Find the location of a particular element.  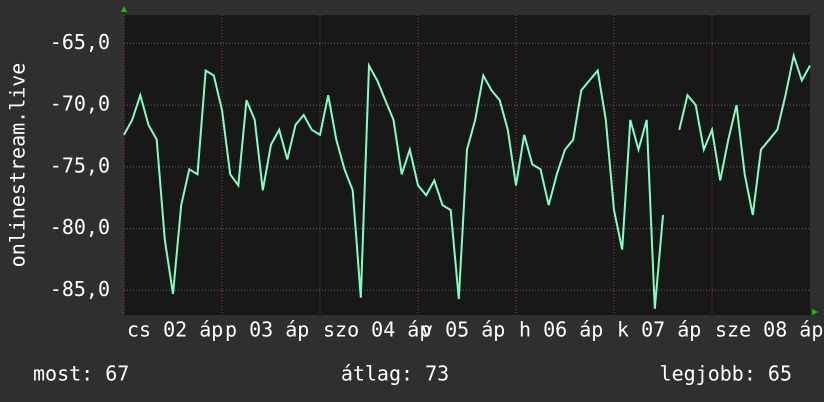

x-tick-label: h 06 áp is located at coordinates (561, 330).